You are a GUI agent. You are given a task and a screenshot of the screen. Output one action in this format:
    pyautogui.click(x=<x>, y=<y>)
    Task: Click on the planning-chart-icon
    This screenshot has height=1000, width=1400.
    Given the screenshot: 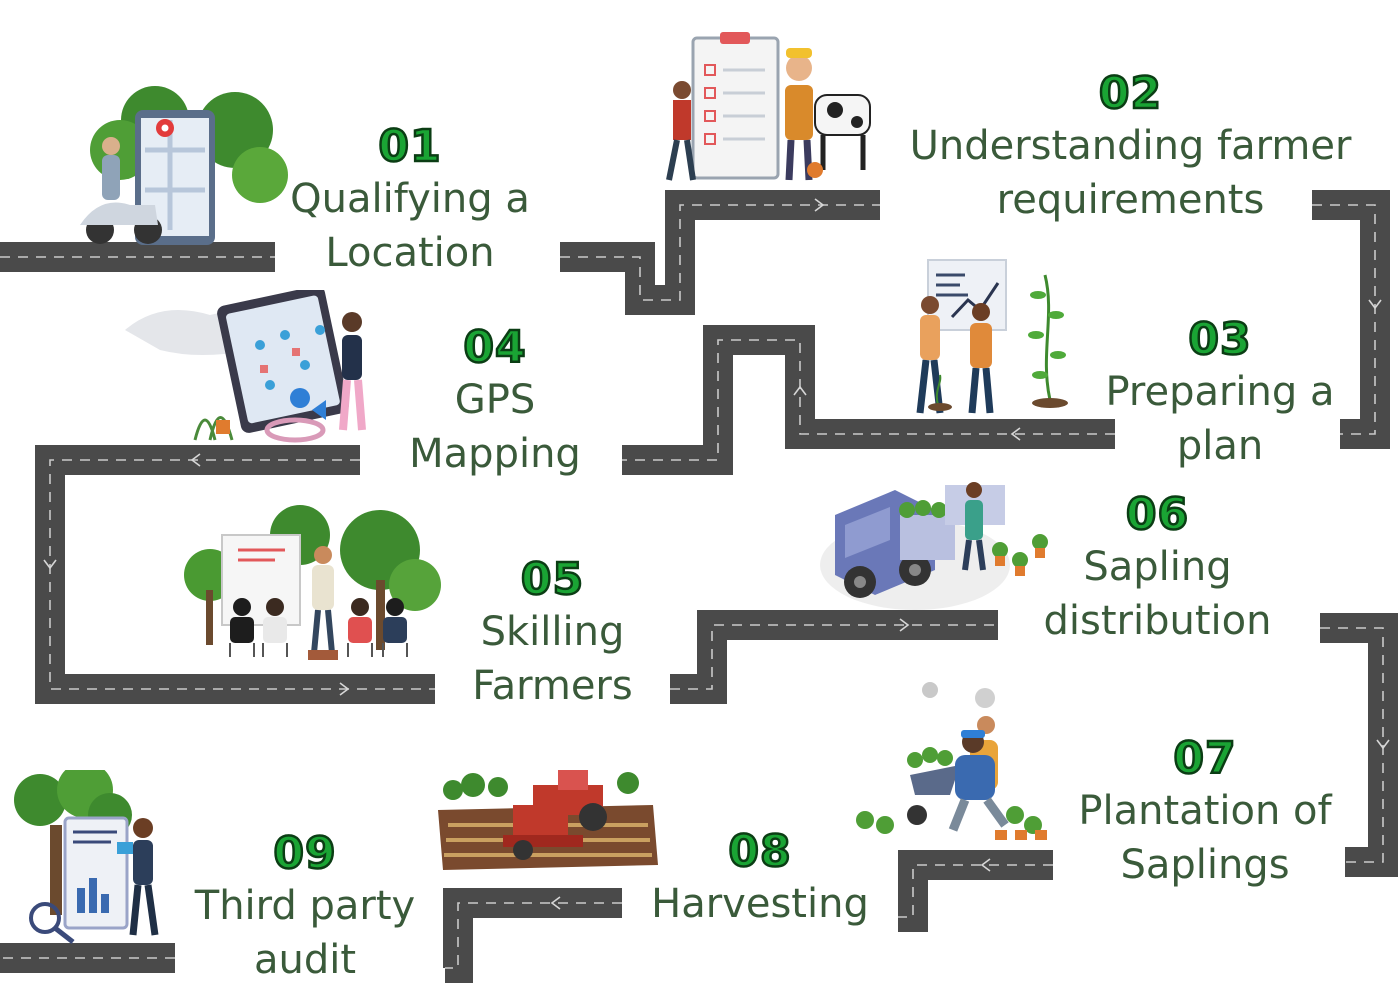 What is the action you would take?
    pyautogui.click(x=987, y=337)
    